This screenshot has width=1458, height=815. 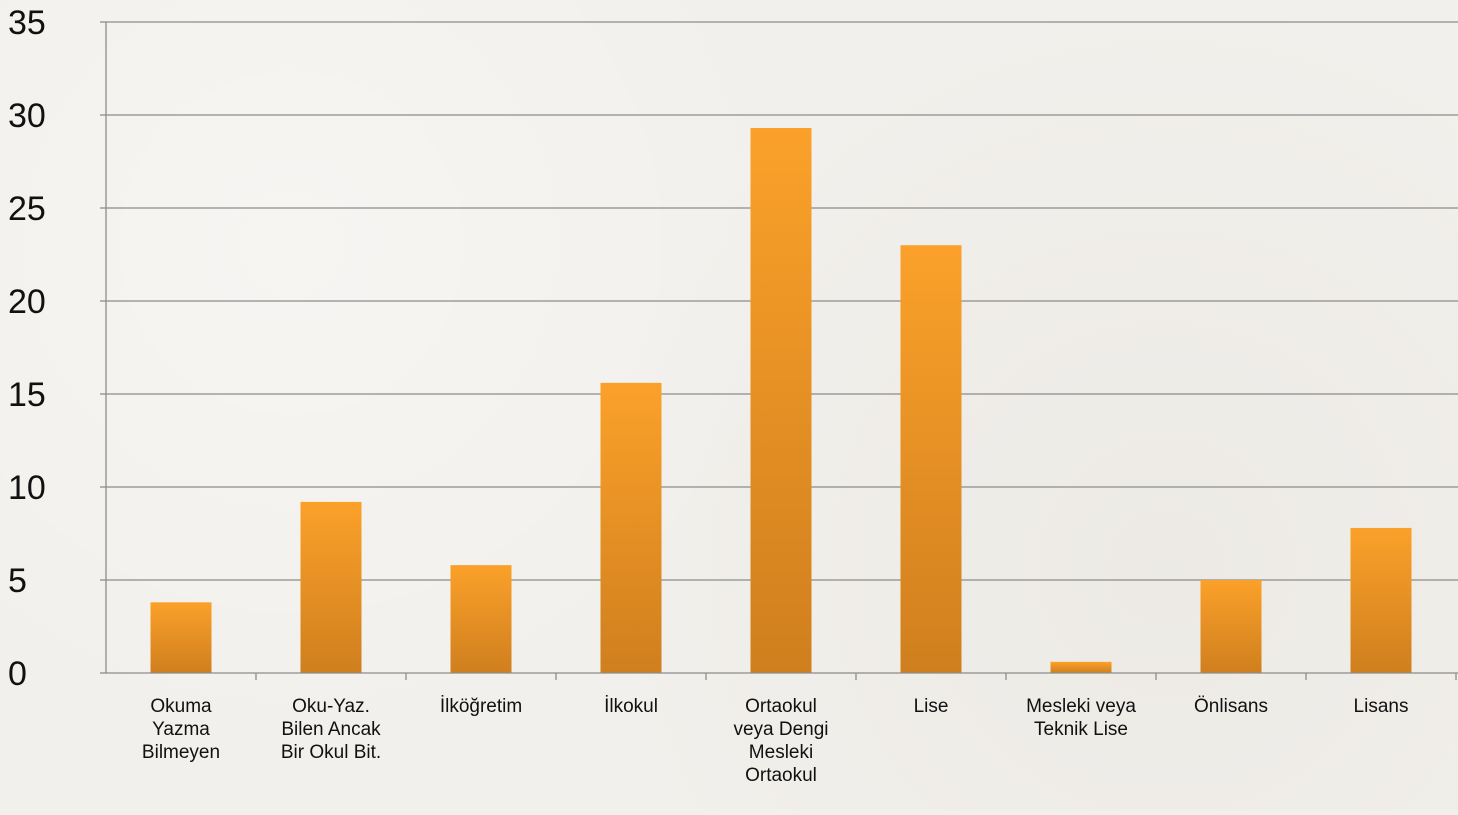 I want to click on y-tick-label: 15, so click(x=27, y=395).